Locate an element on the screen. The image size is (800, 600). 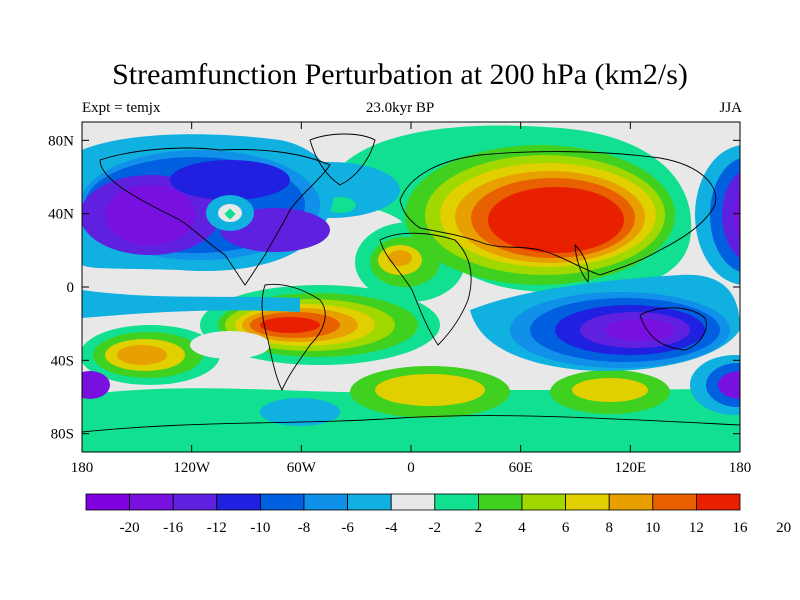
south-pacific-dateline-negative is located at coordinates (411, 385).